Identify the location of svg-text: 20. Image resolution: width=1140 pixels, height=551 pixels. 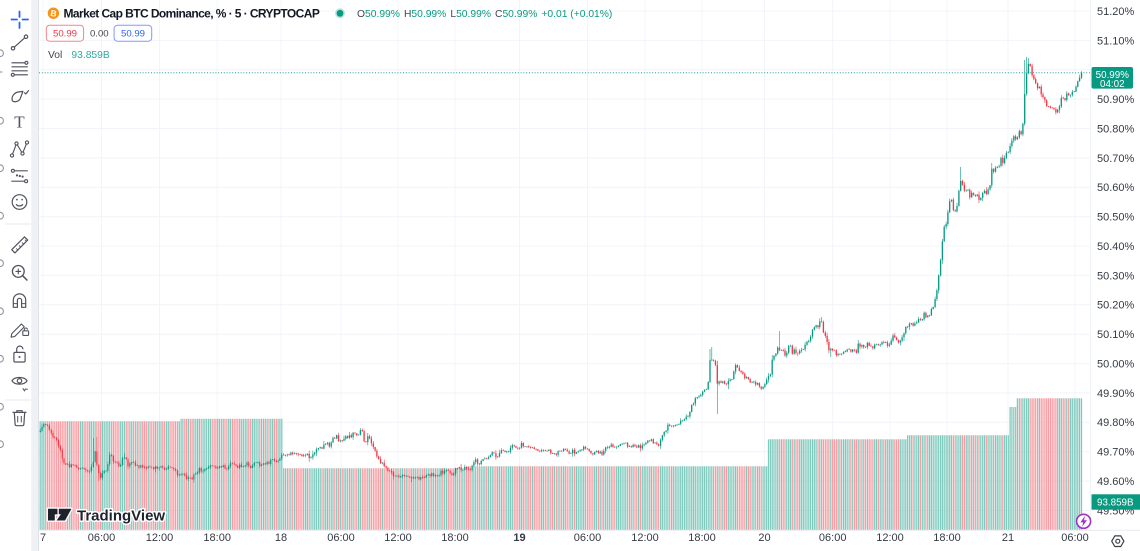
(764, 538).